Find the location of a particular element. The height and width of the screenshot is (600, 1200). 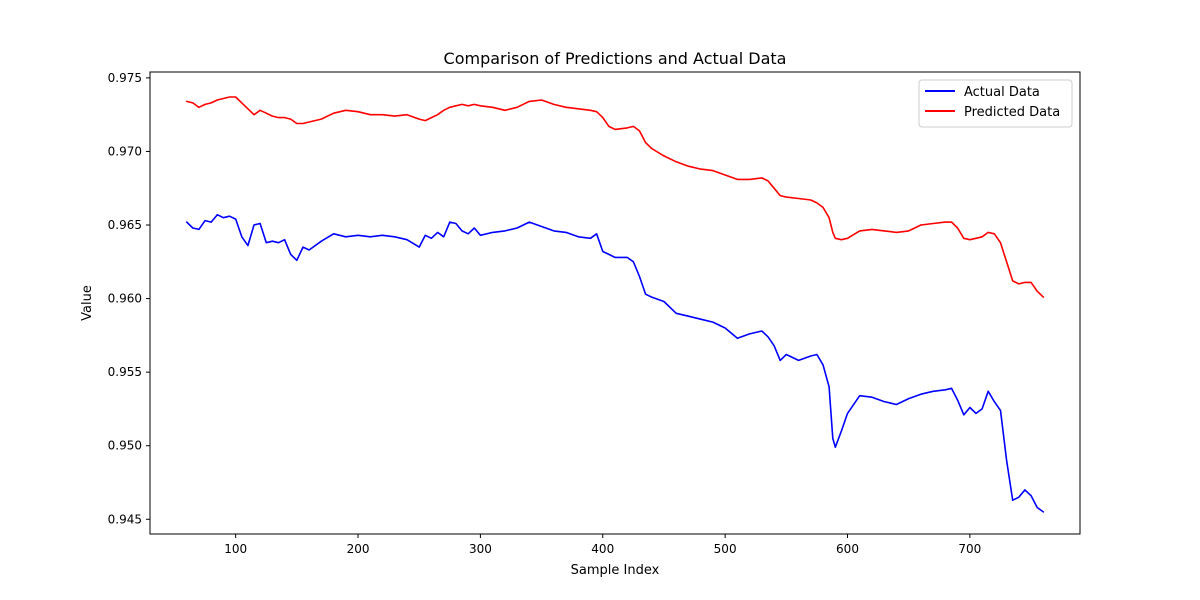

y-tick-label: 0.945 is located at coordinates (125, 519).